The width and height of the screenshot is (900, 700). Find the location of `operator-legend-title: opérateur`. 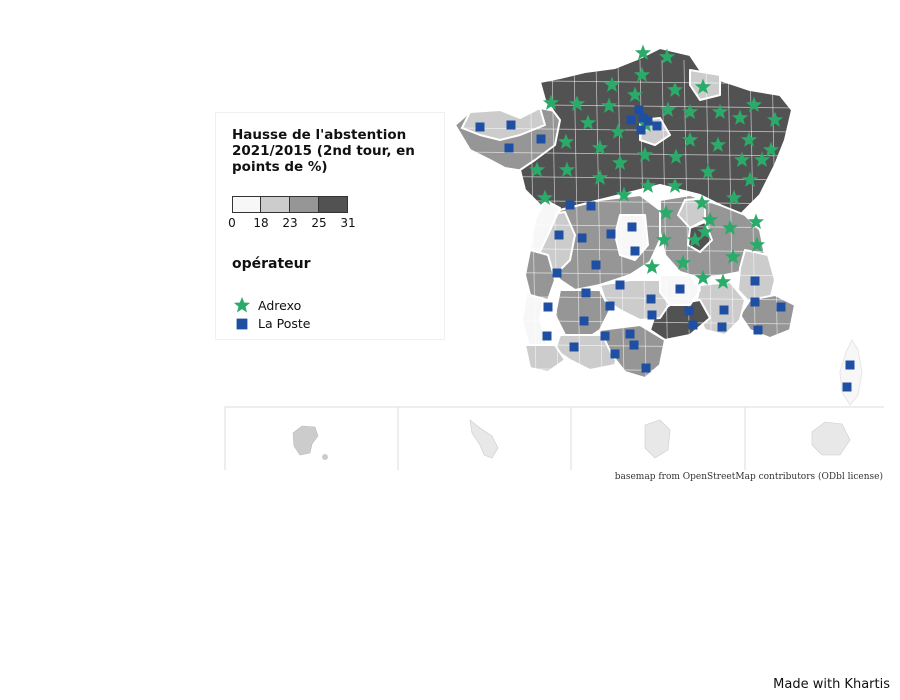

operator-legend-title: opérateur is located at coordinates (271, 264).